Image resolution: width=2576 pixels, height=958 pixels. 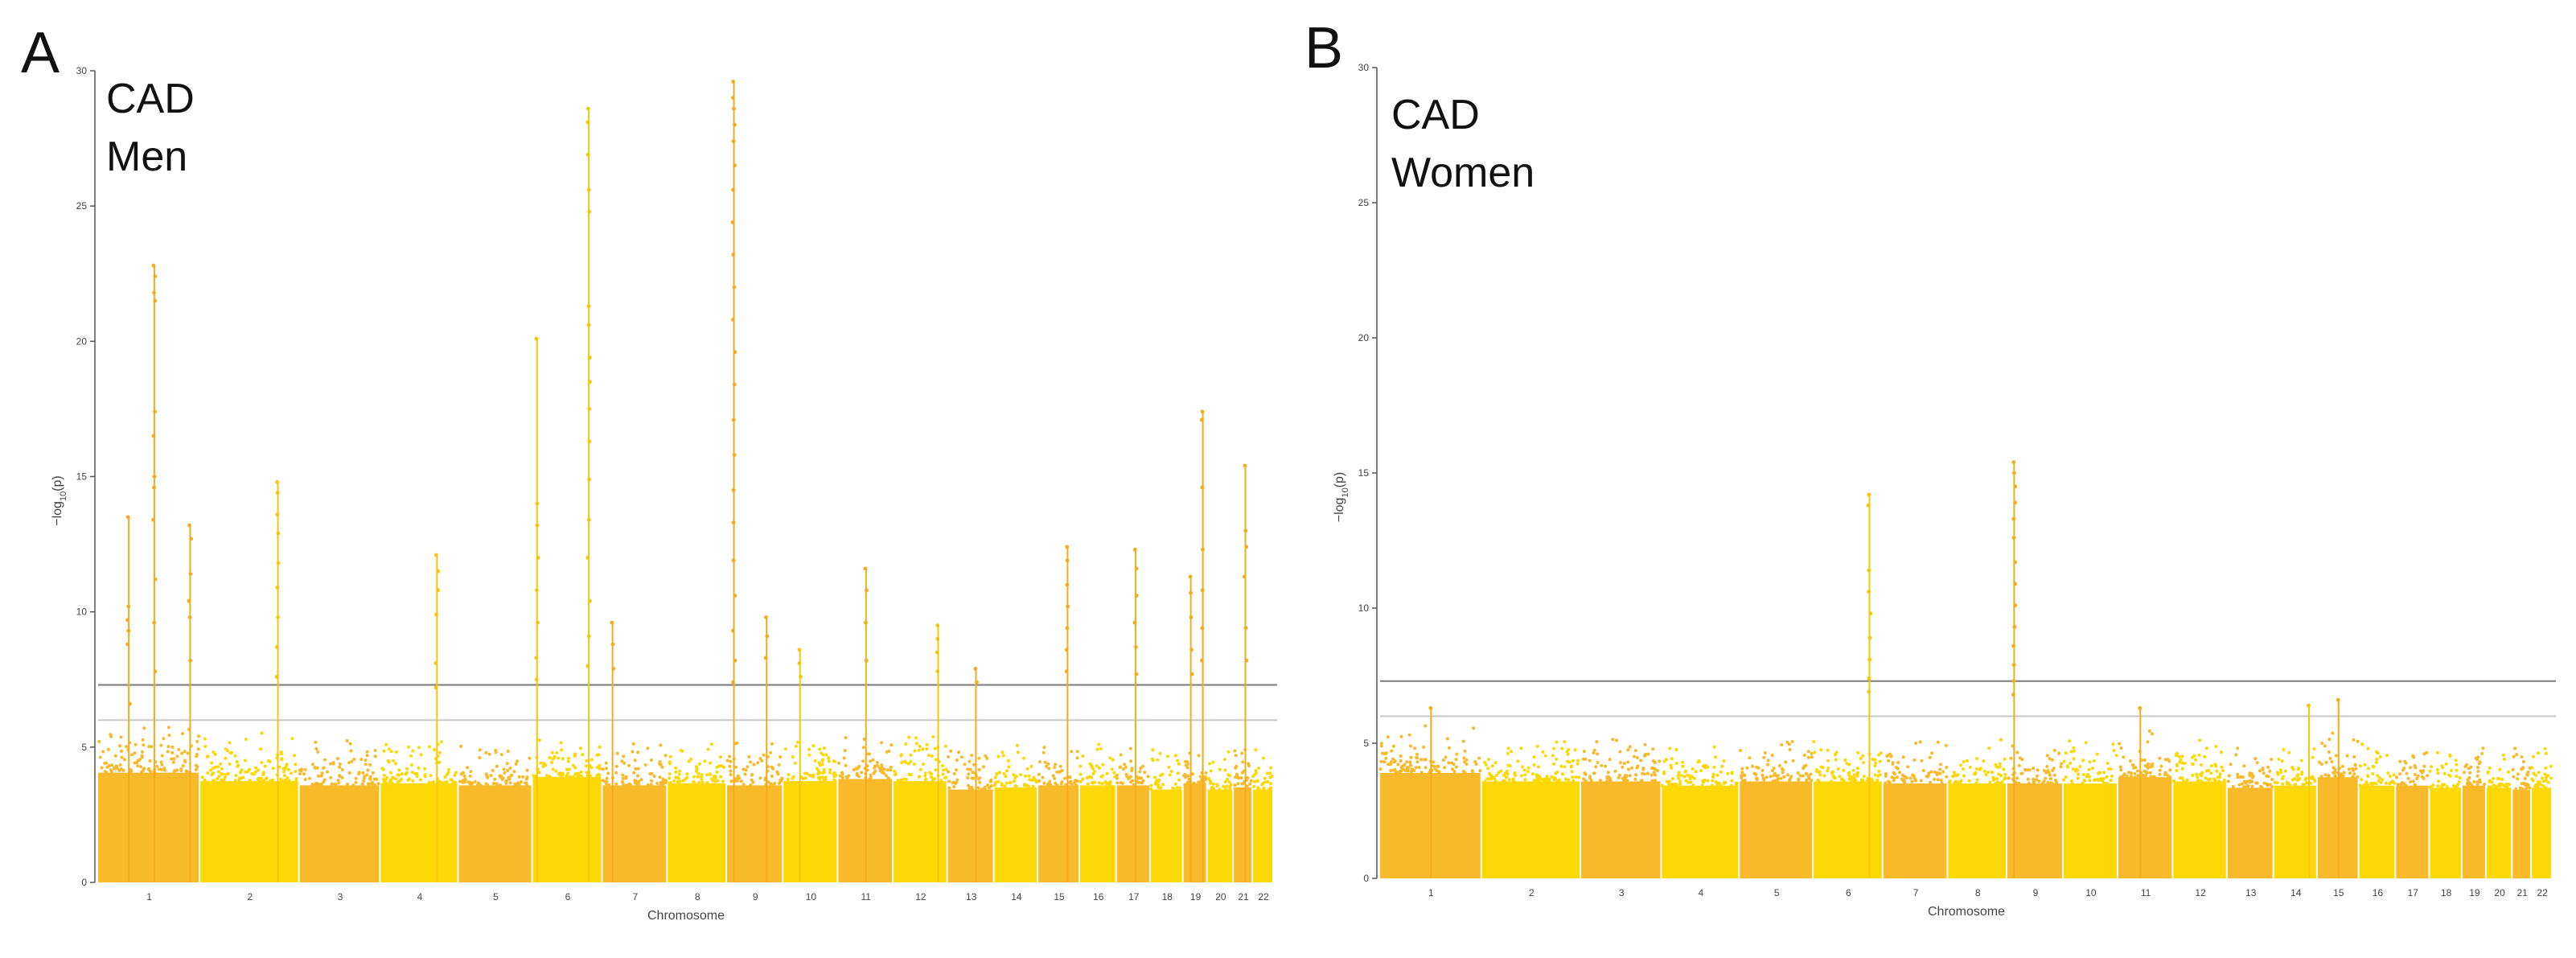 I want to click on chromosome-10-points, so click(x=810, y=811).